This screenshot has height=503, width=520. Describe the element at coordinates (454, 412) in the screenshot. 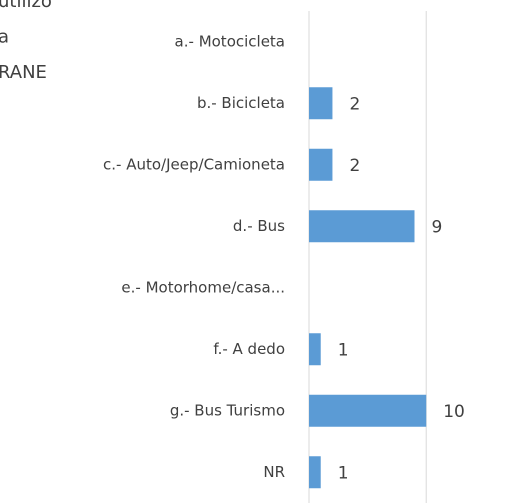

I see `data-label: 10` at that location.